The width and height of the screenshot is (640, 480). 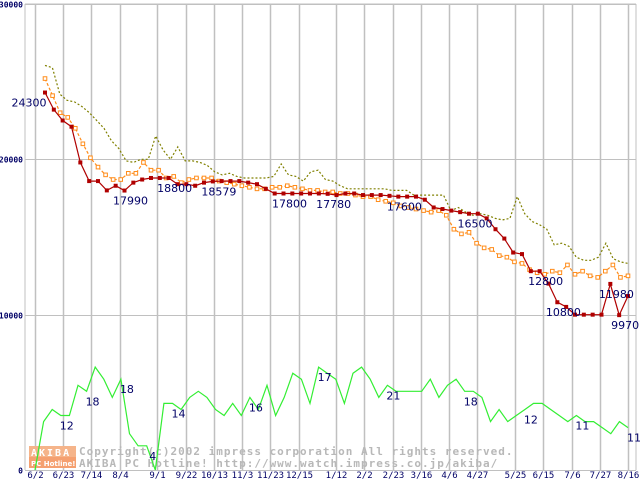 I want to click on x-tick-label: 4/6, so click(x=449, y=475).